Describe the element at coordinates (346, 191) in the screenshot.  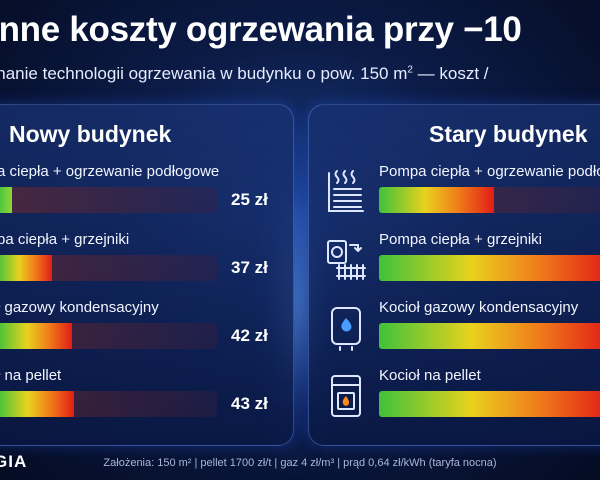
I see `underfloor-heating-icon` at that location.